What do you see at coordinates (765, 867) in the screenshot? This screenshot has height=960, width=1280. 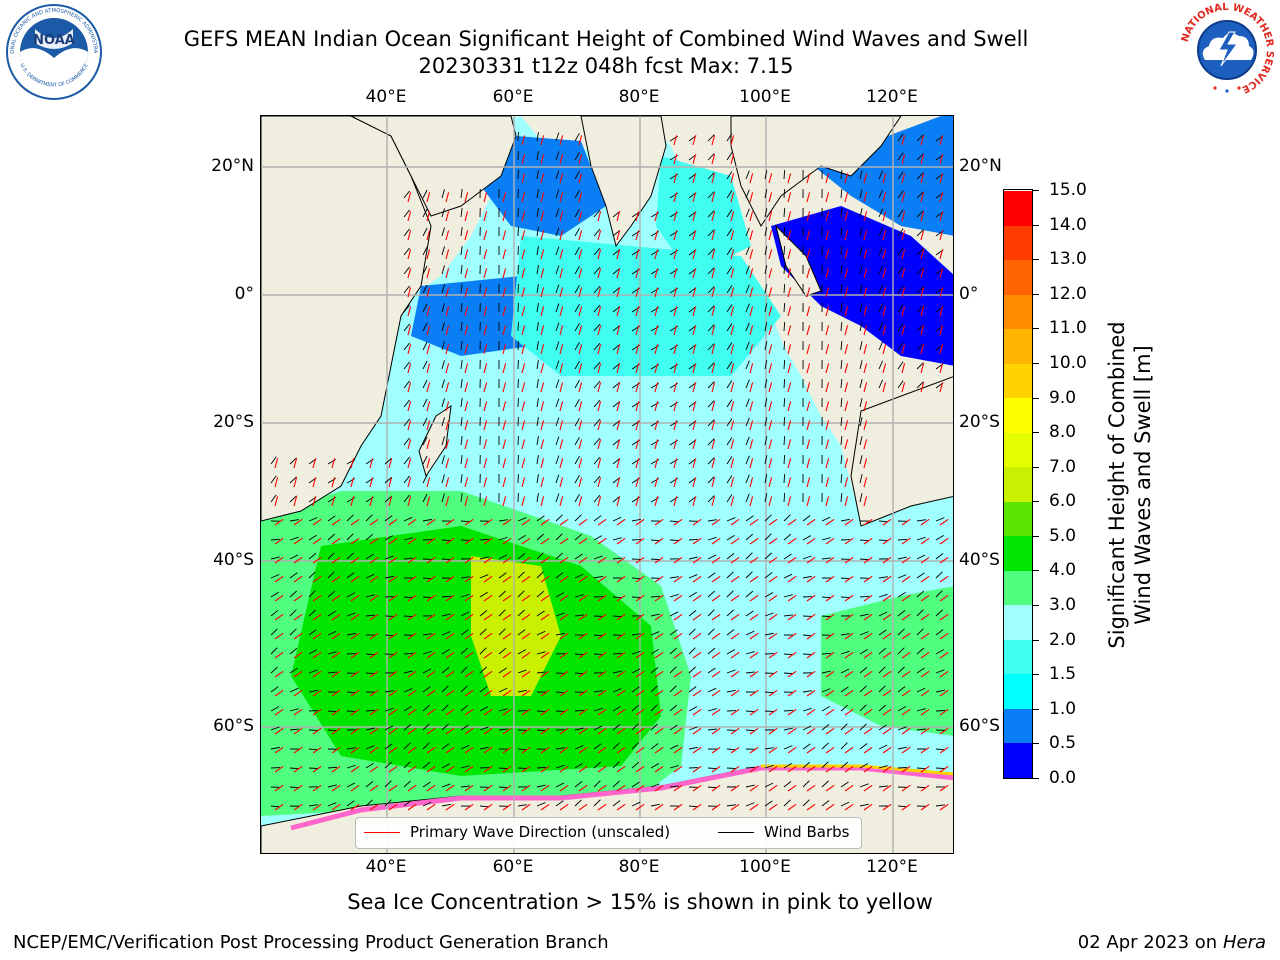 I see `bottom-lon-label: 100°E` at bounding box center [765, 867].